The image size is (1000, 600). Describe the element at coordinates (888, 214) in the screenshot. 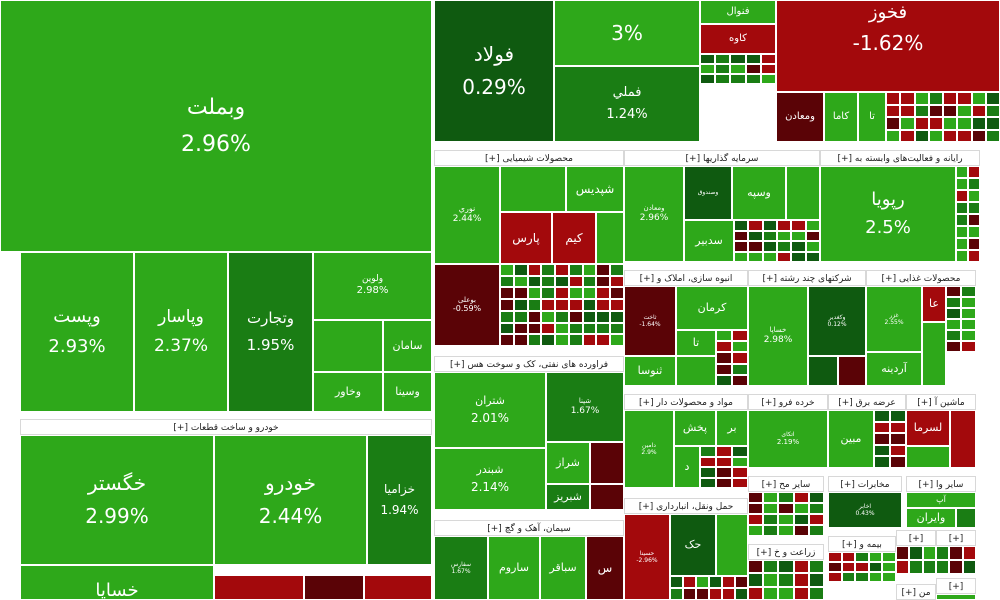

I see `tile-rapoya: رپویا 2.5%` at that location.